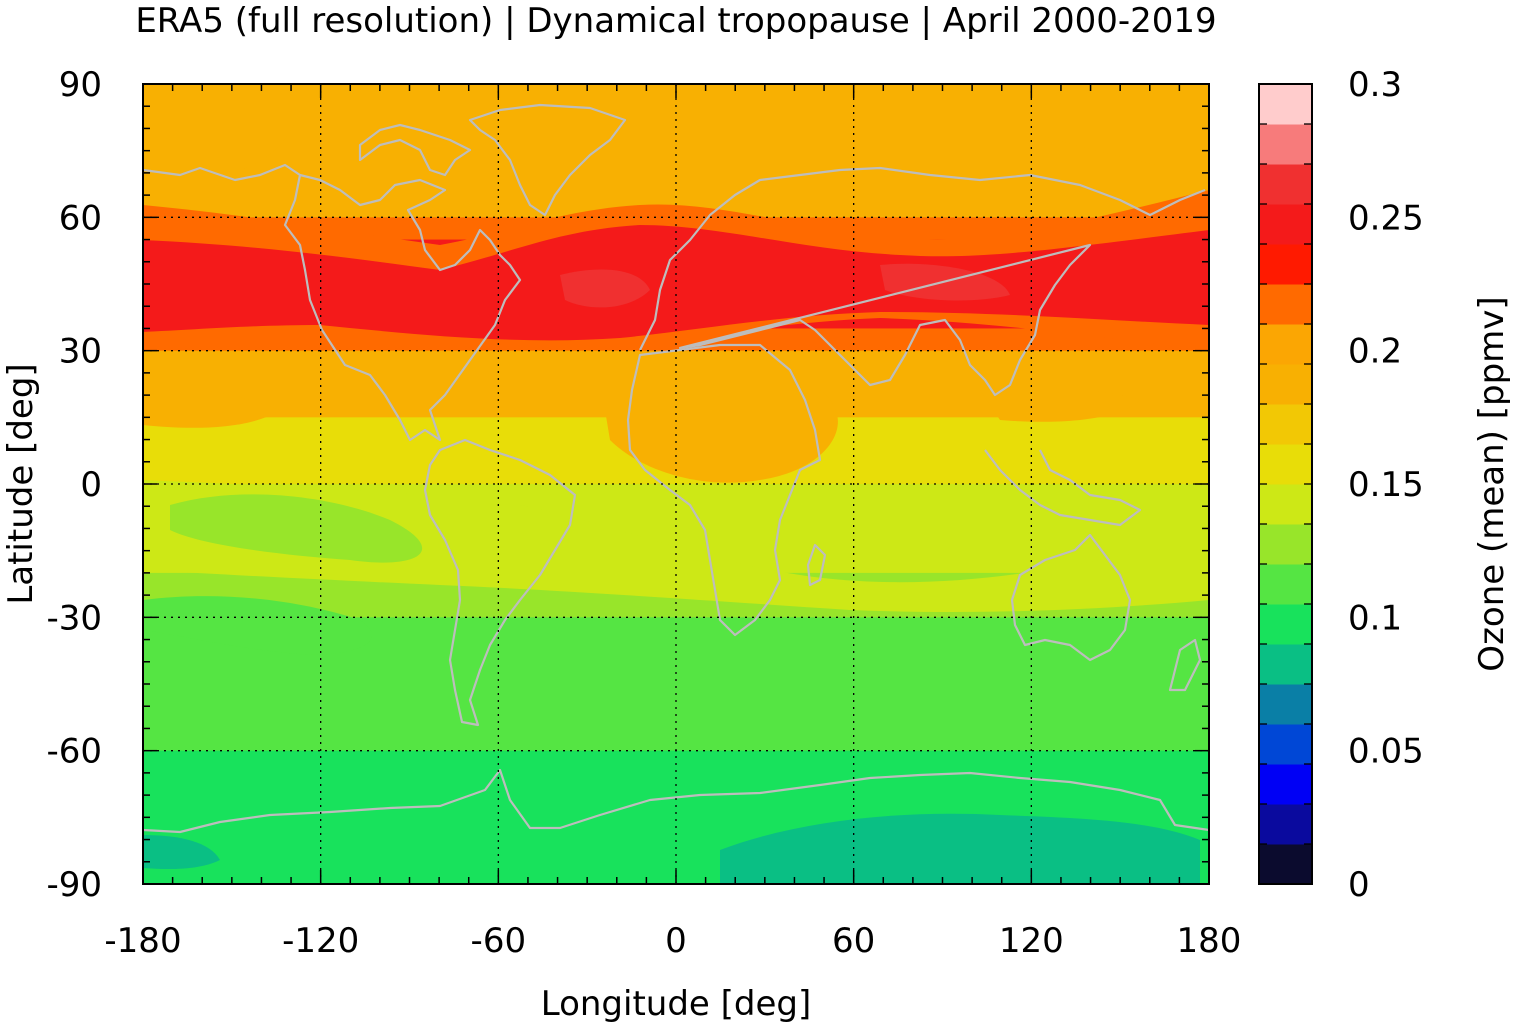 This screenshot has height=1029, width=1519. I want to click on colorbar, so click(1285, 484).